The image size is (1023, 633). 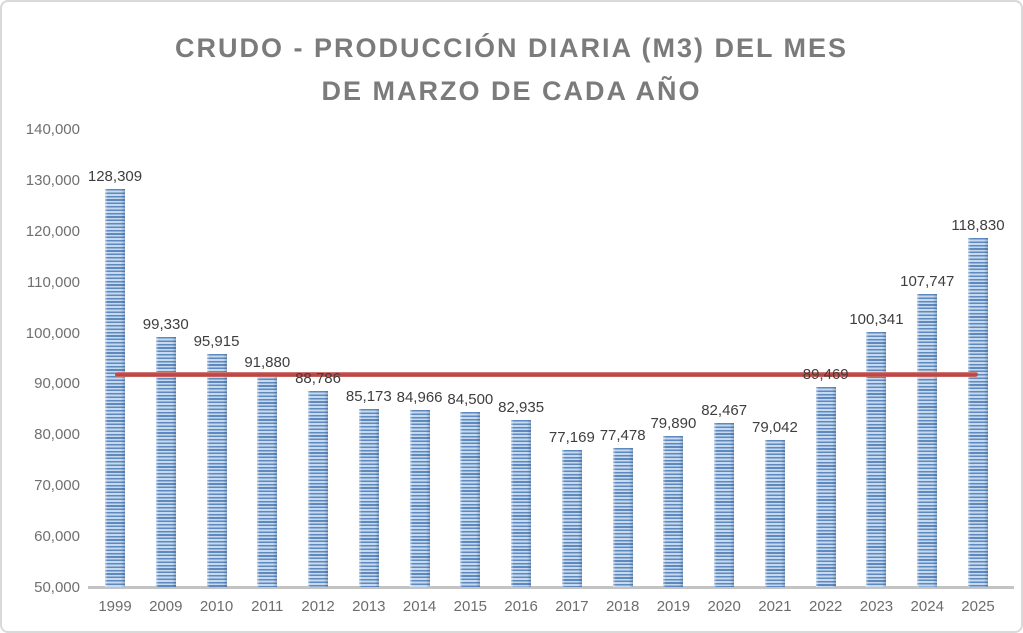 What do you see at coordinates (724, 410) in the screenshot?
I see `bar-value-label: 82,467` at bounding box center [724, 410].